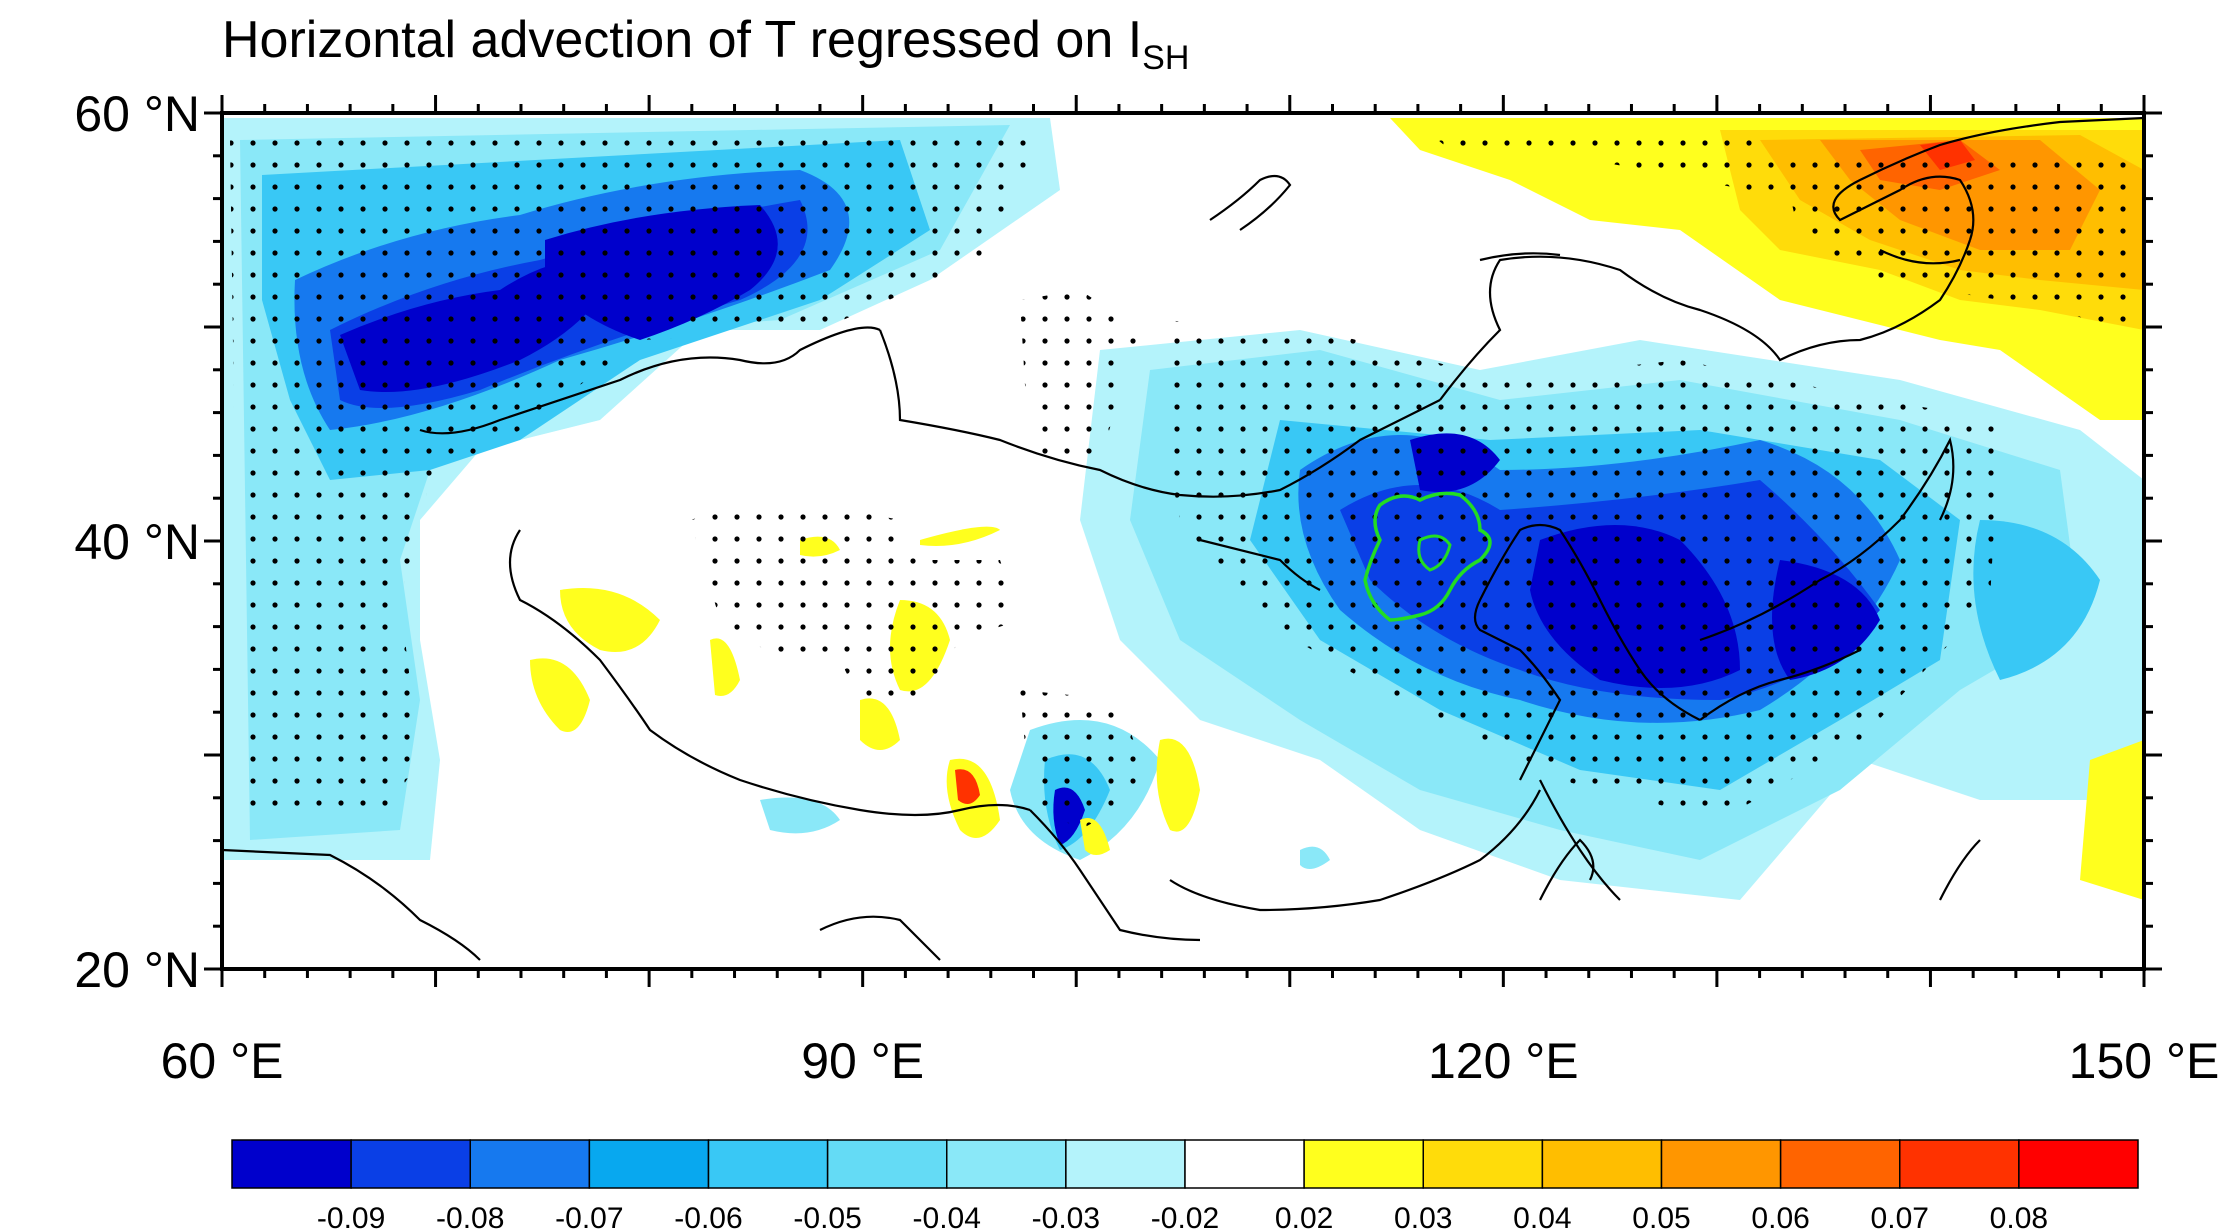  I want to click on colorbar-label: -0.02, so click(1185, 1217).